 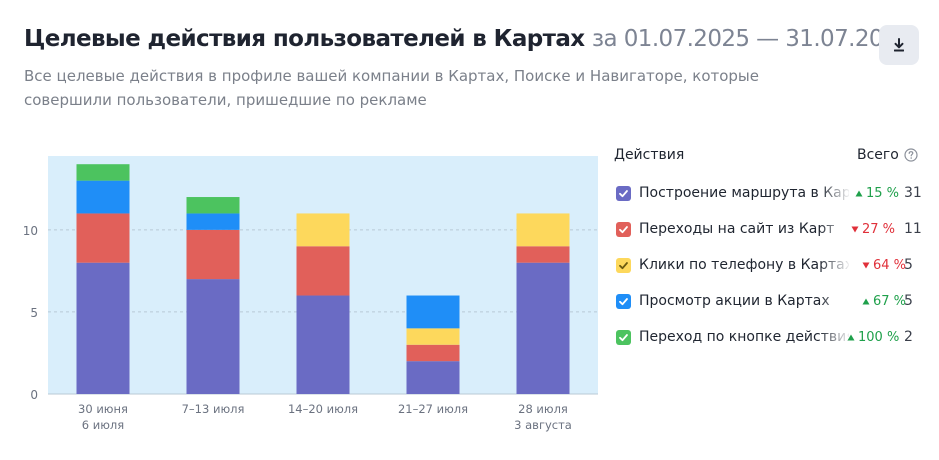 What do you see at coordinates (103, 409) in the screenshot?
I see `x-tick-label: 30 июня` at bounding box center [103, 409].